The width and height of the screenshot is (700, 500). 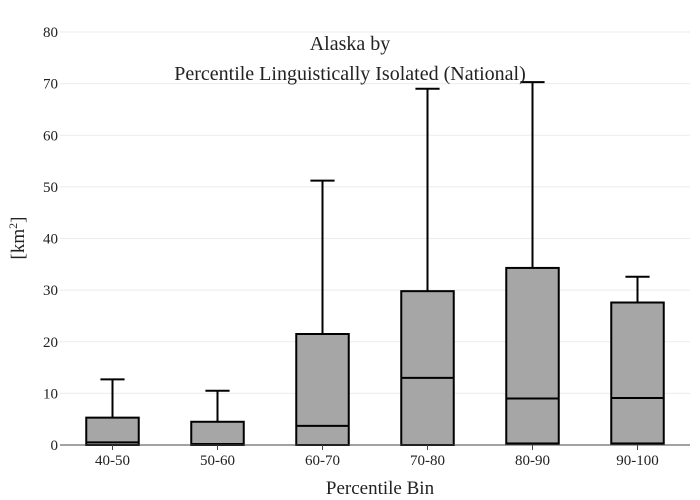 I want to click on y-tick-label-50: 50, so click(x=50, y=188).